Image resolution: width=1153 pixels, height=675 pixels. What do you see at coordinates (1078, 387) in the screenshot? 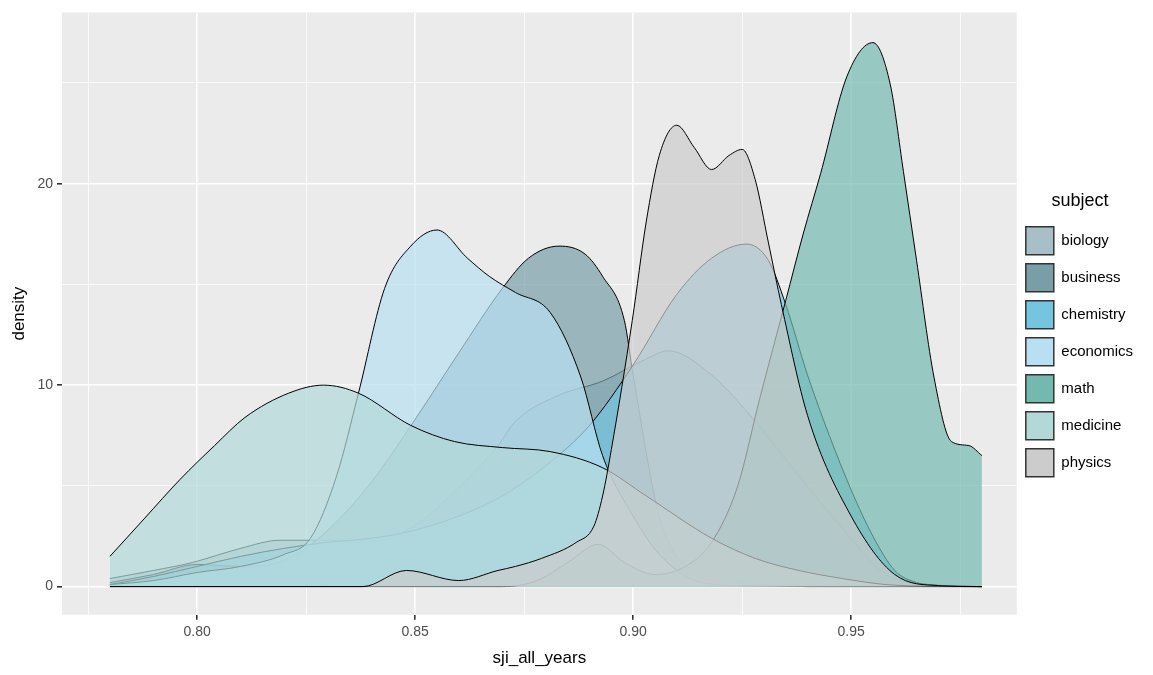
I see `legend-label: math` at bounding box center [1078, 387].